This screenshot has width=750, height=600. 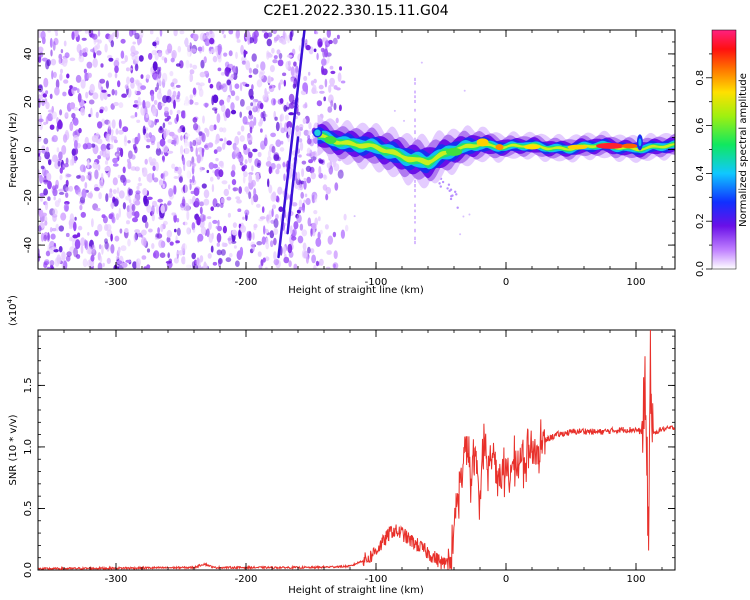 What do you see at coordinates (291, 144) in the screenshot?
I see `diagonal-streak` at bounding box center [291, 144].